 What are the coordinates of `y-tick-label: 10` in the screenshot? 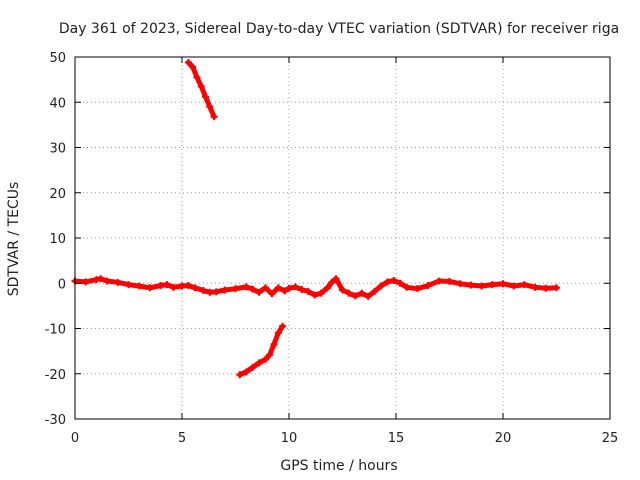 It's located at (57, 239).